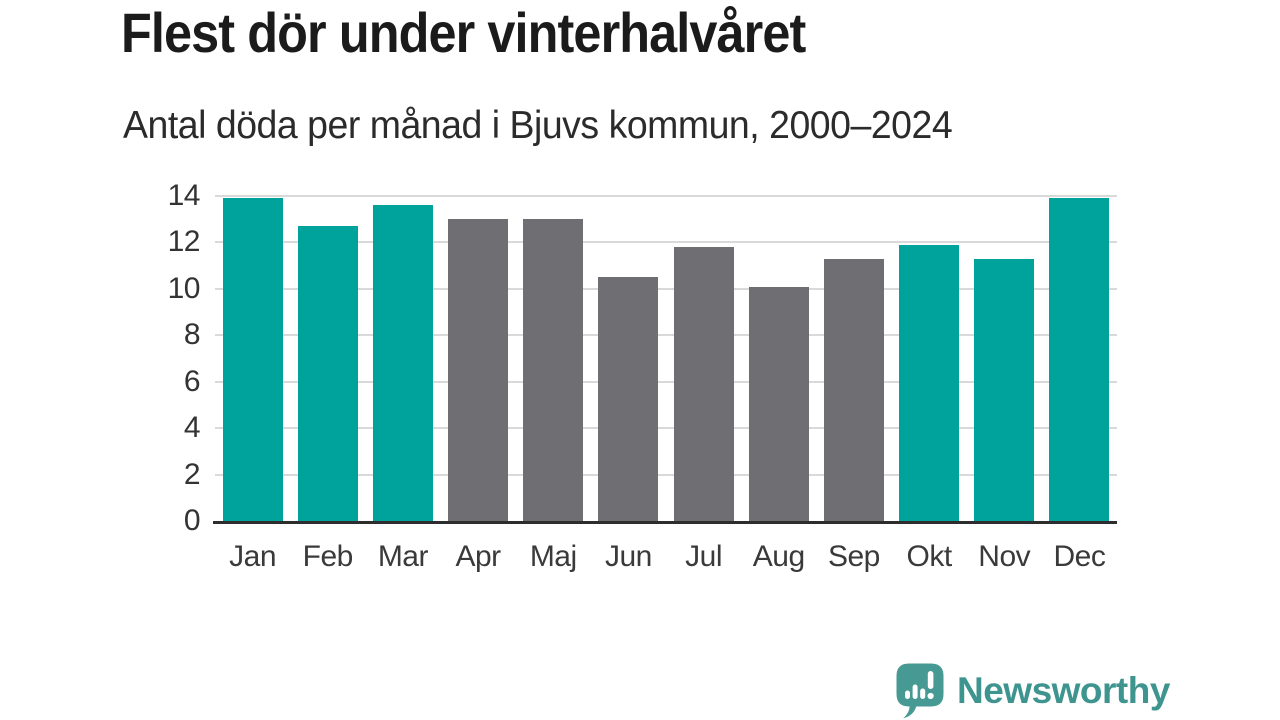 The width and height of the screenshot is (1280, 720). What do you see at coordinates (192, 520) in the screenshot?
I see `y-tick-label-0: 0` at bounding box center [192, 520].